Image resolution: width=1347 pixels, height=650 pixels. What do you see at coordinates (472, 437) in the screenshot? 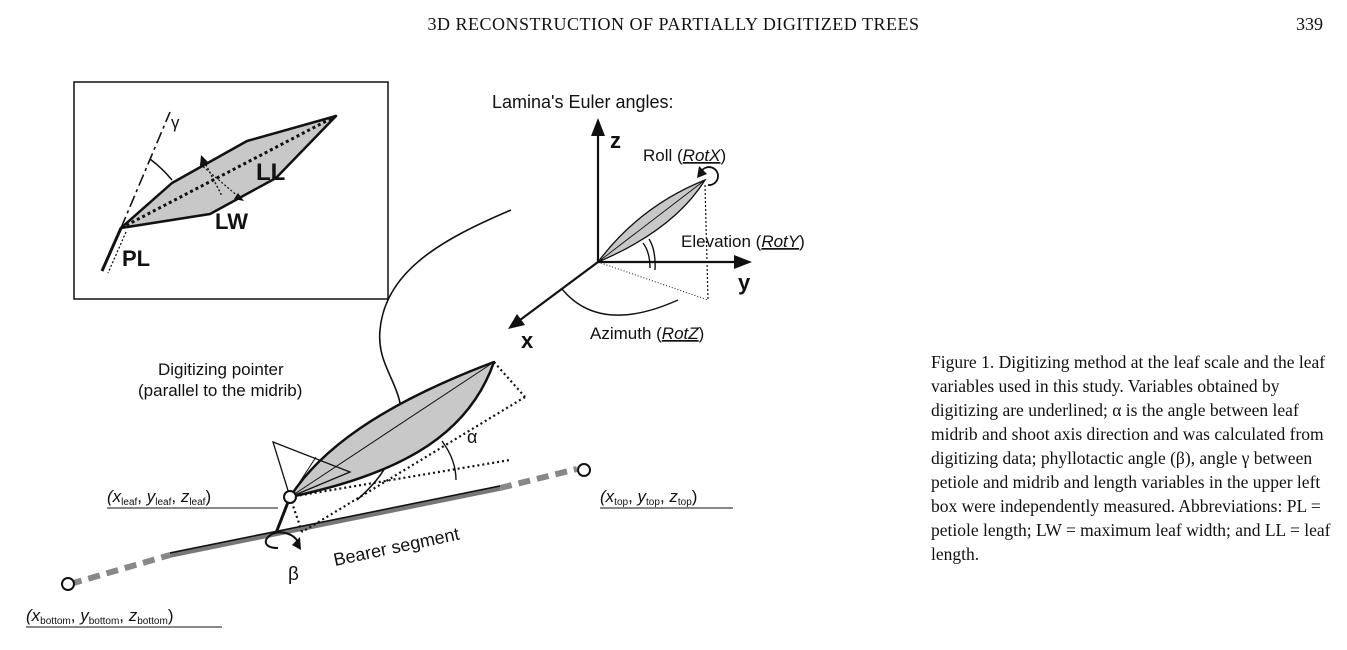
I see `alpha-label: α` at bounding box center [472, 437].